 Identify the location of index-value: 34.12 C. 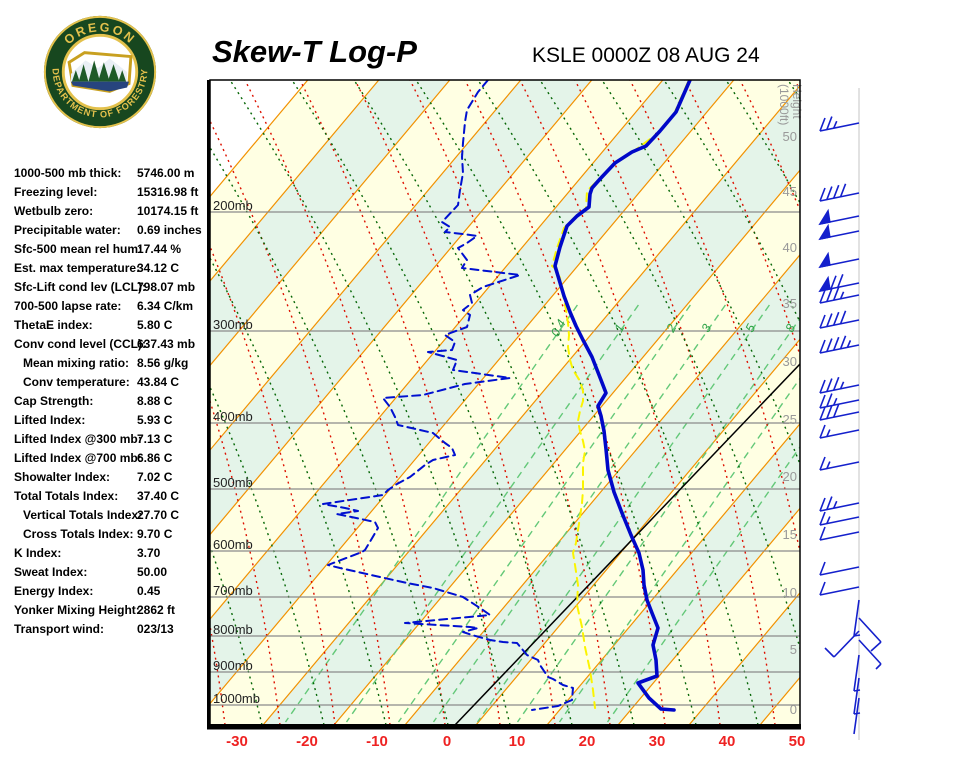
(158, 268).